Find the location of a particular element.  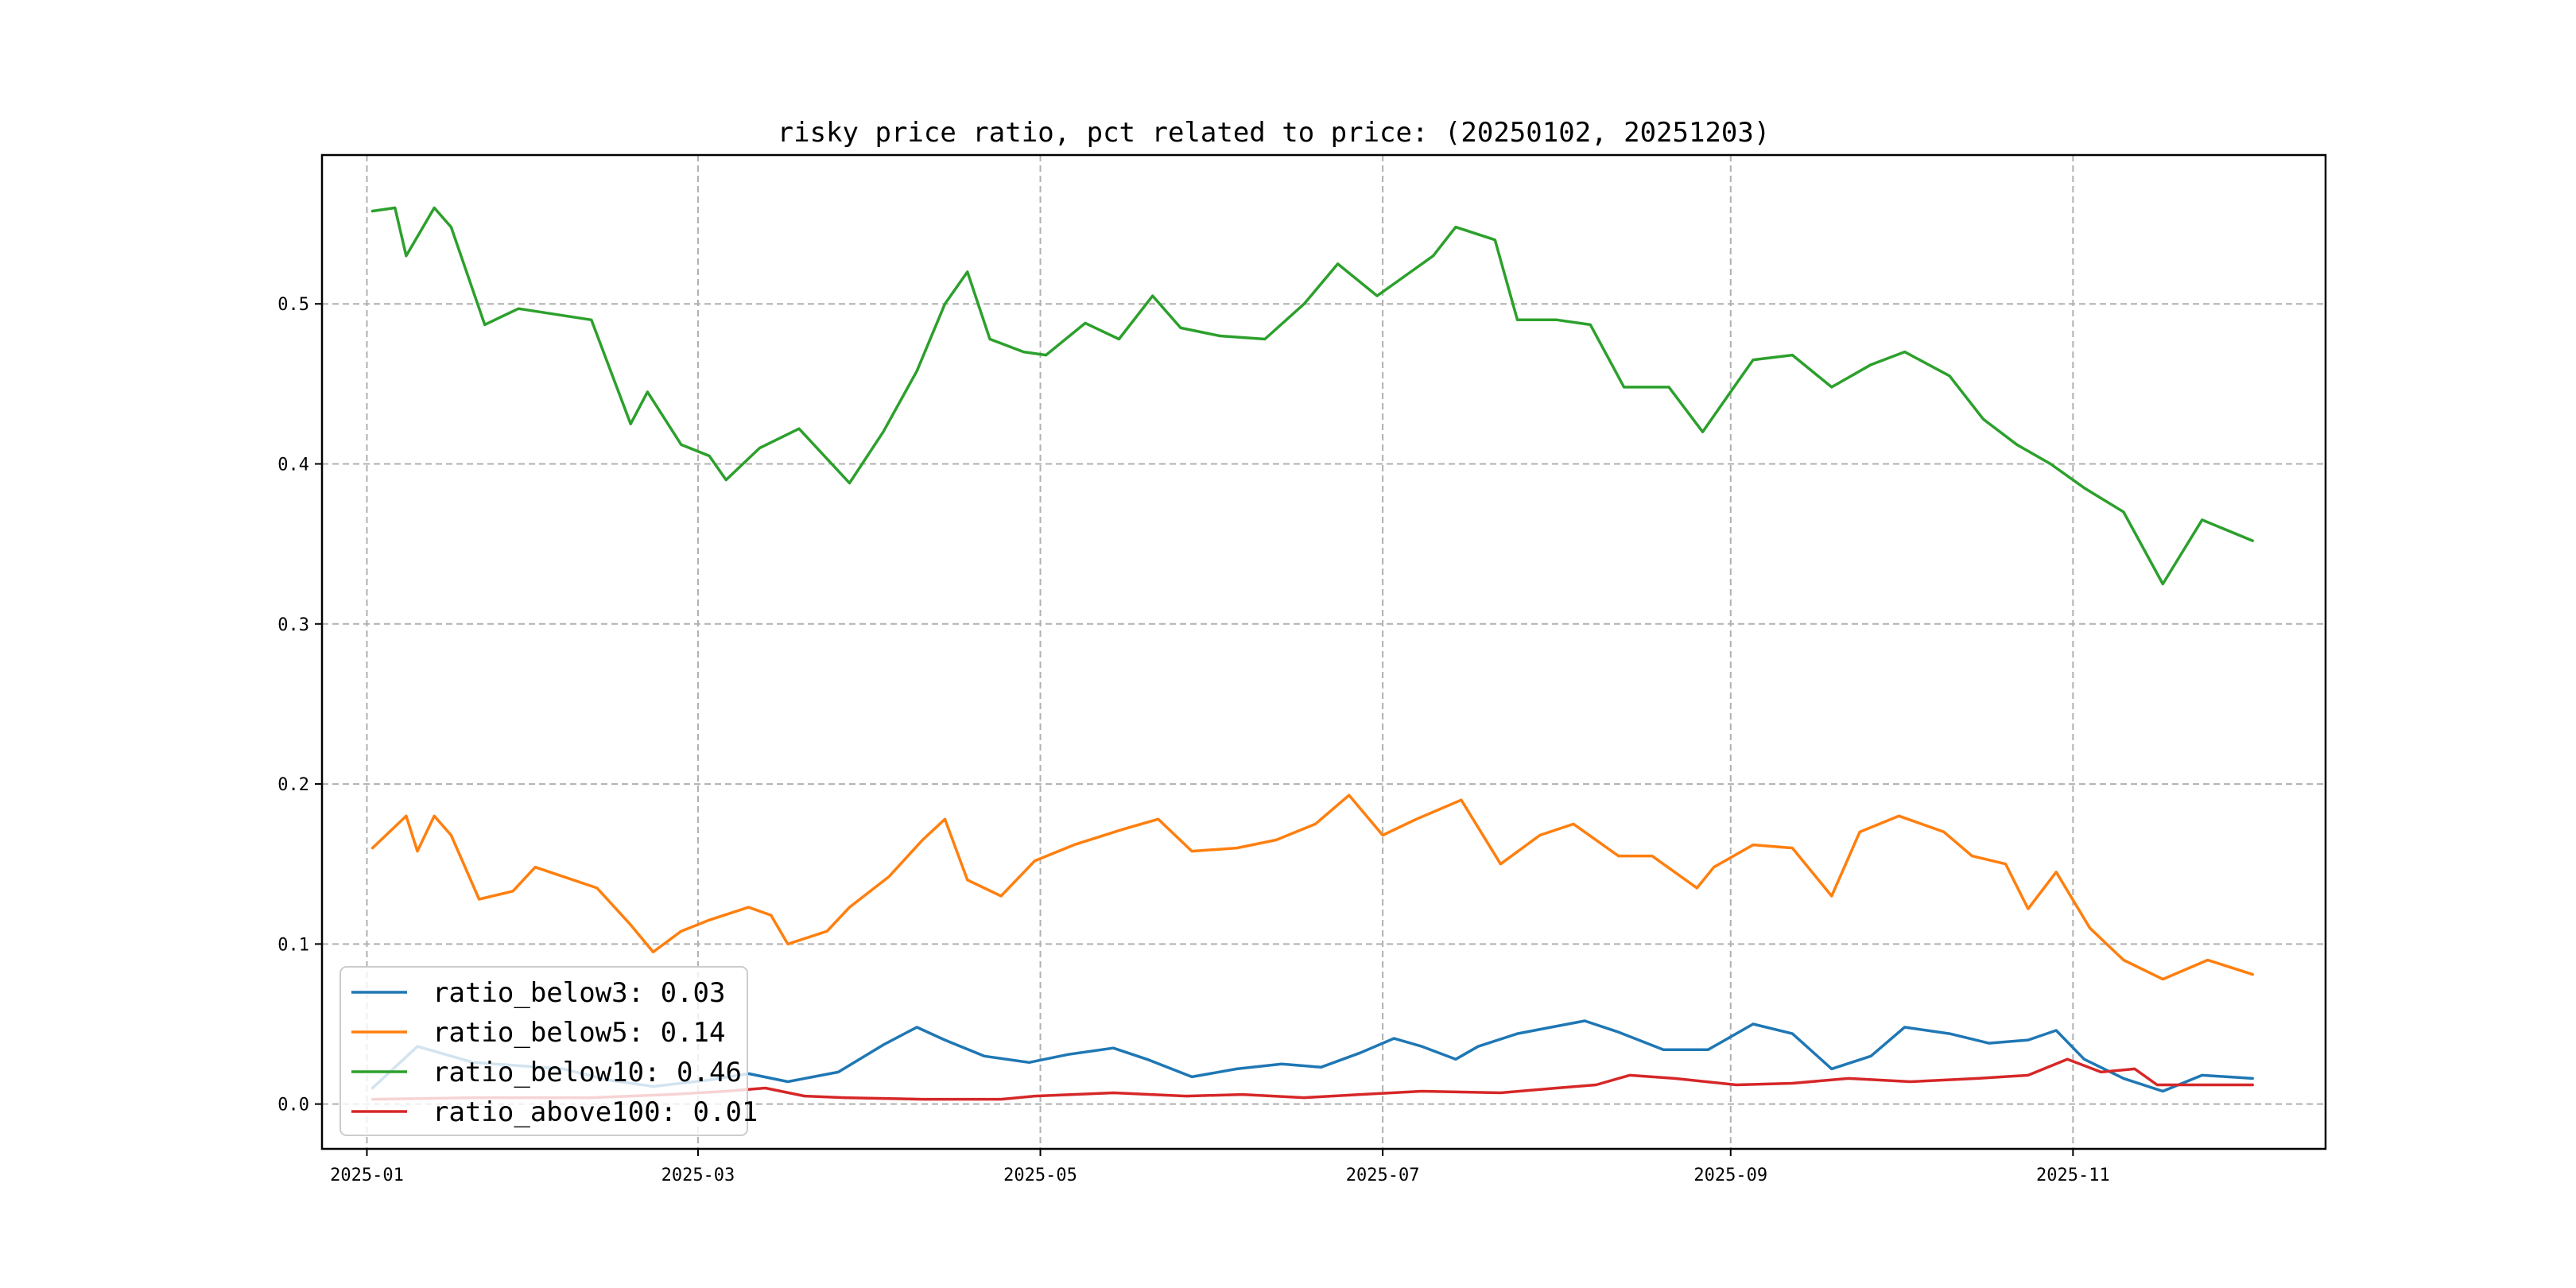

x-tick-label: 2025-11 is located at coordinates (2073, 1175).